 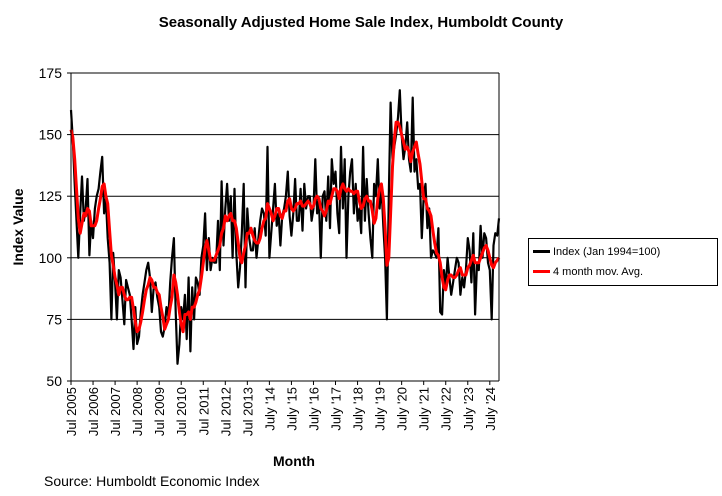 I want to click on y-tick-label: 125, so click(x=51, y=196).